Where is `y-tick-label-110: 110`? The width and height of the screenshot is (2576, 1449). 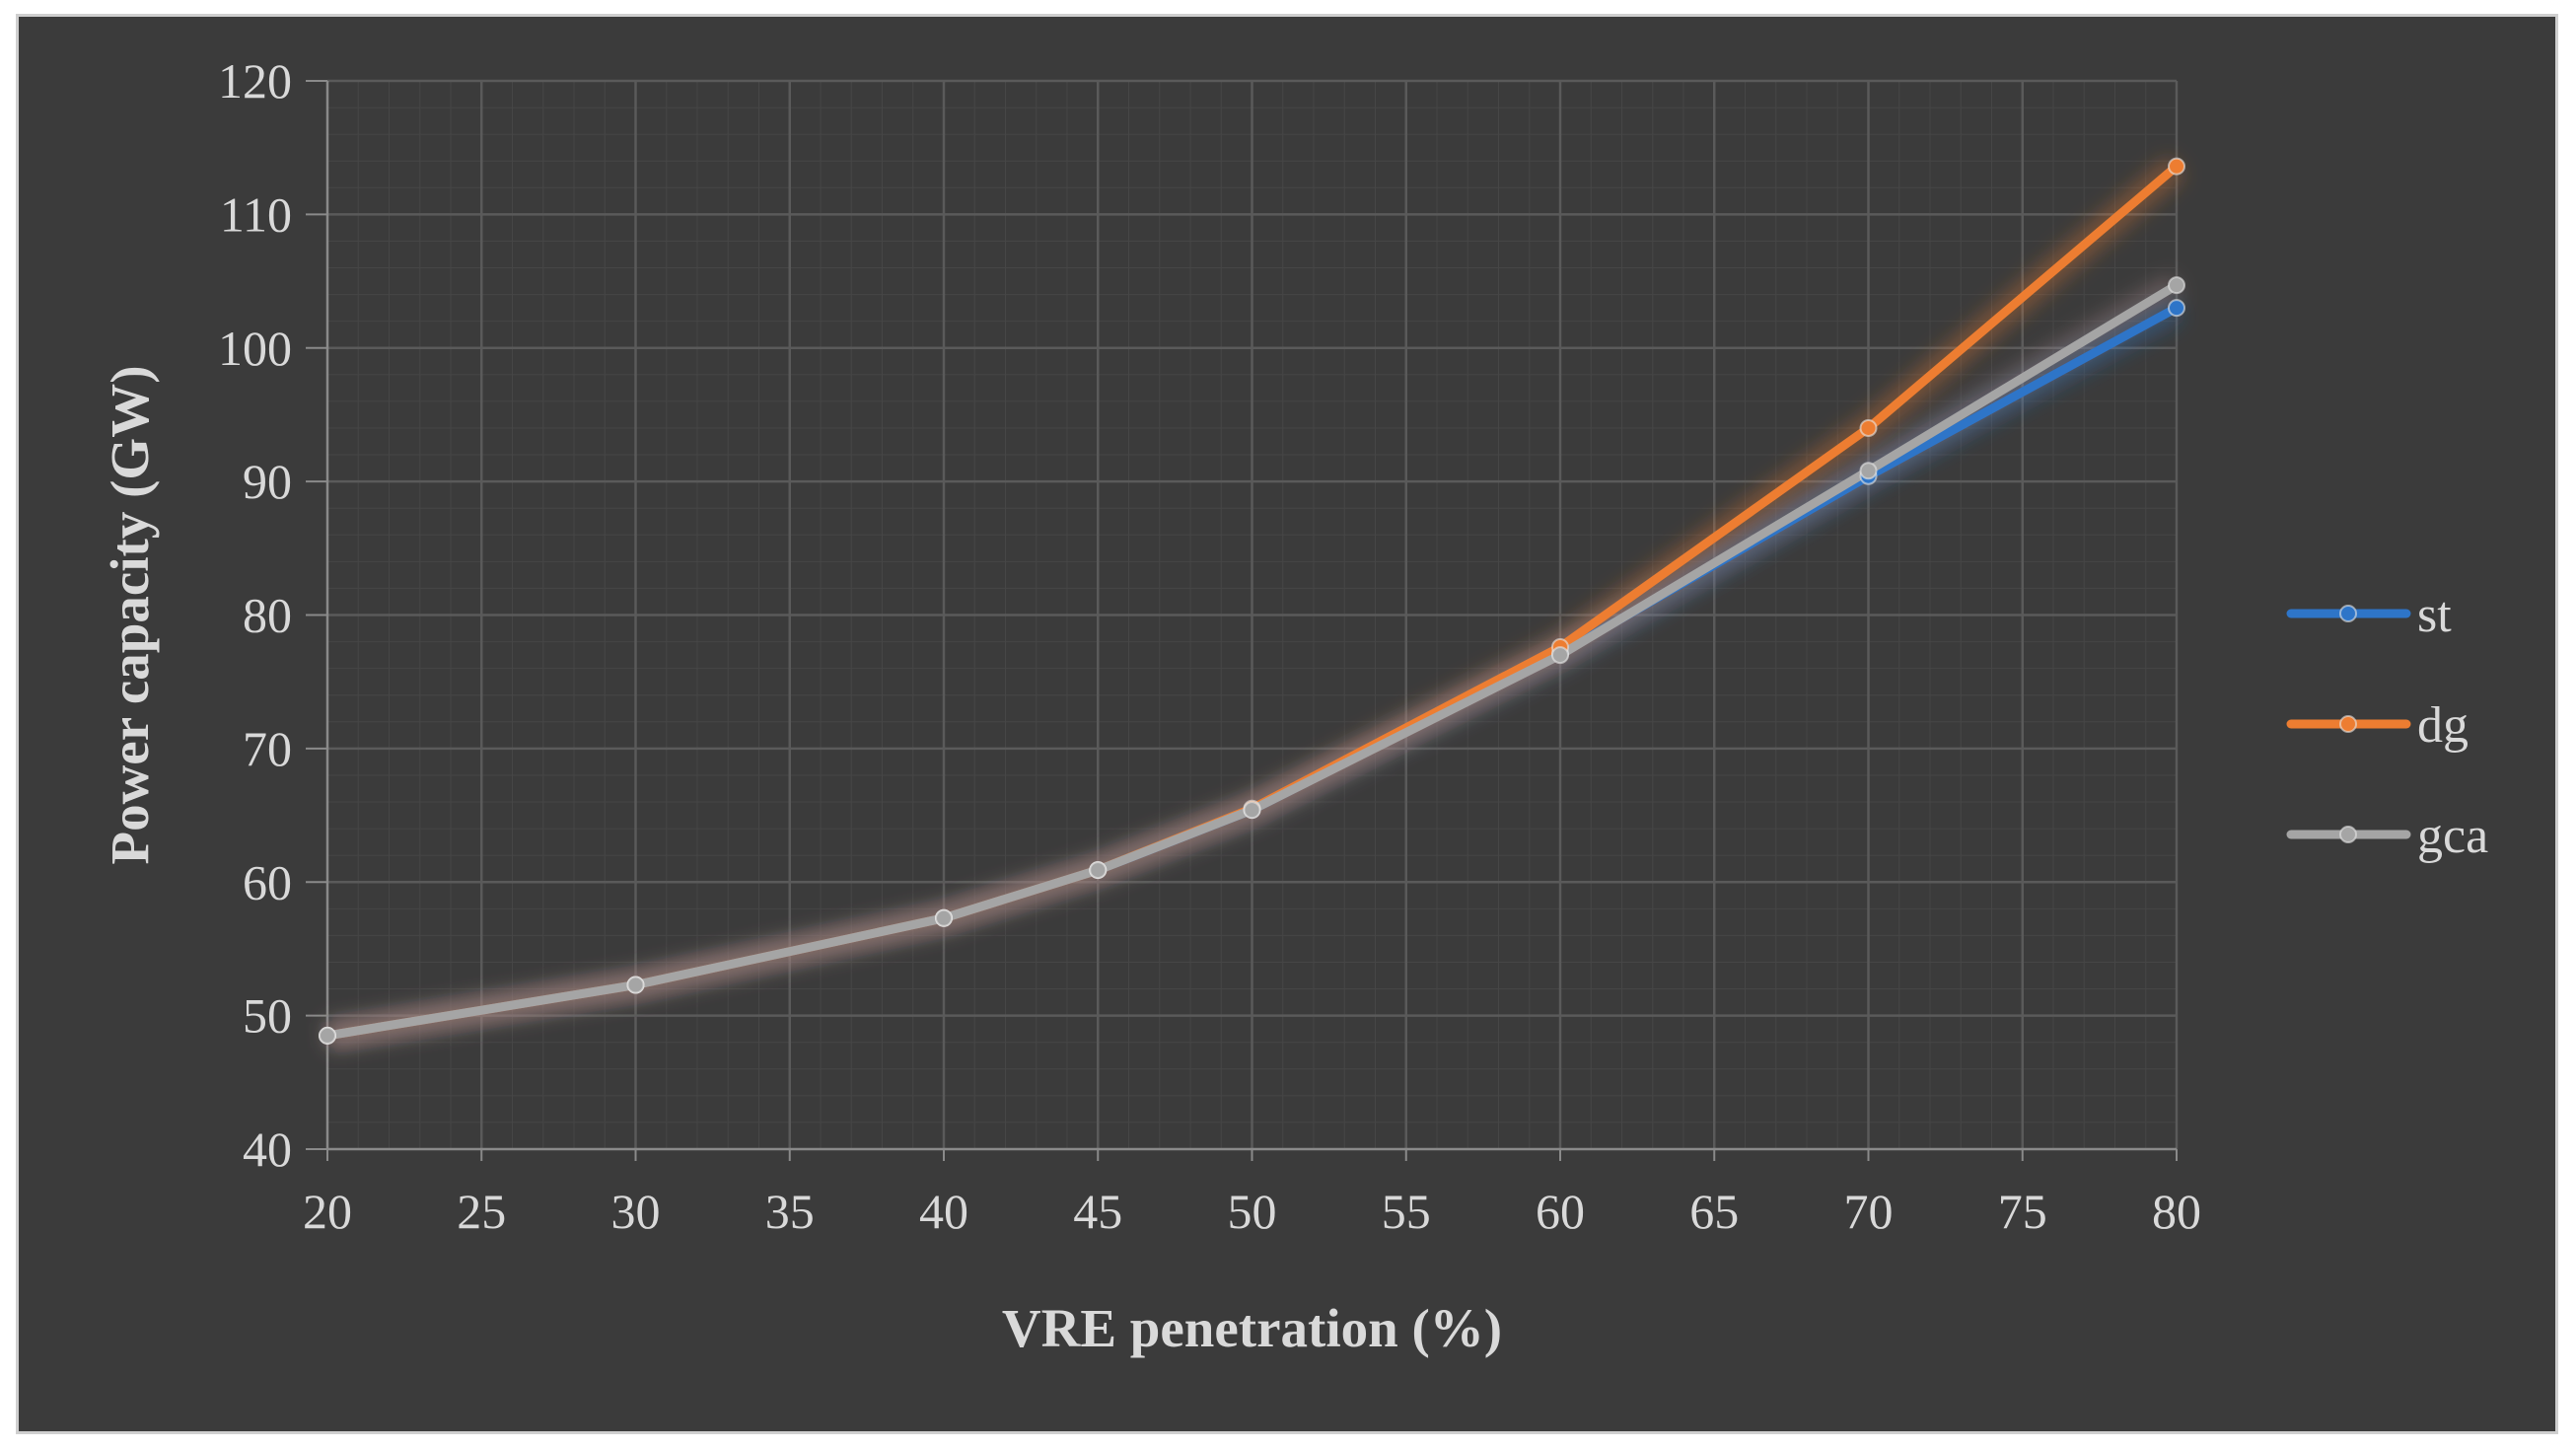 y-tick-label-110: 110 is located at coordinates (256, 214).